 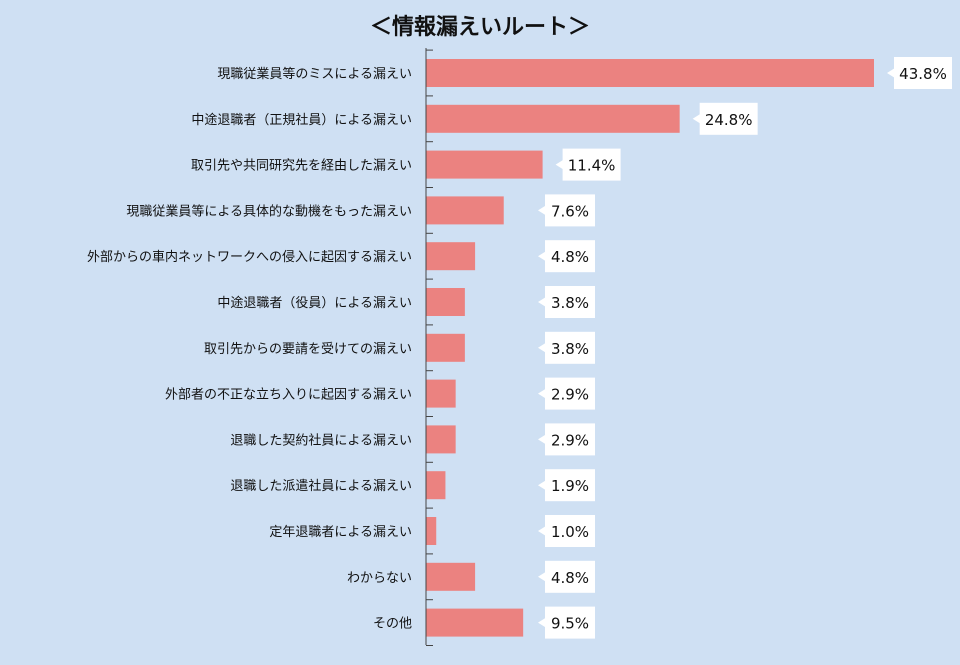 I want to click on category-label: 中途退職者（役員）による漏えい, so click(x=314, y=303).